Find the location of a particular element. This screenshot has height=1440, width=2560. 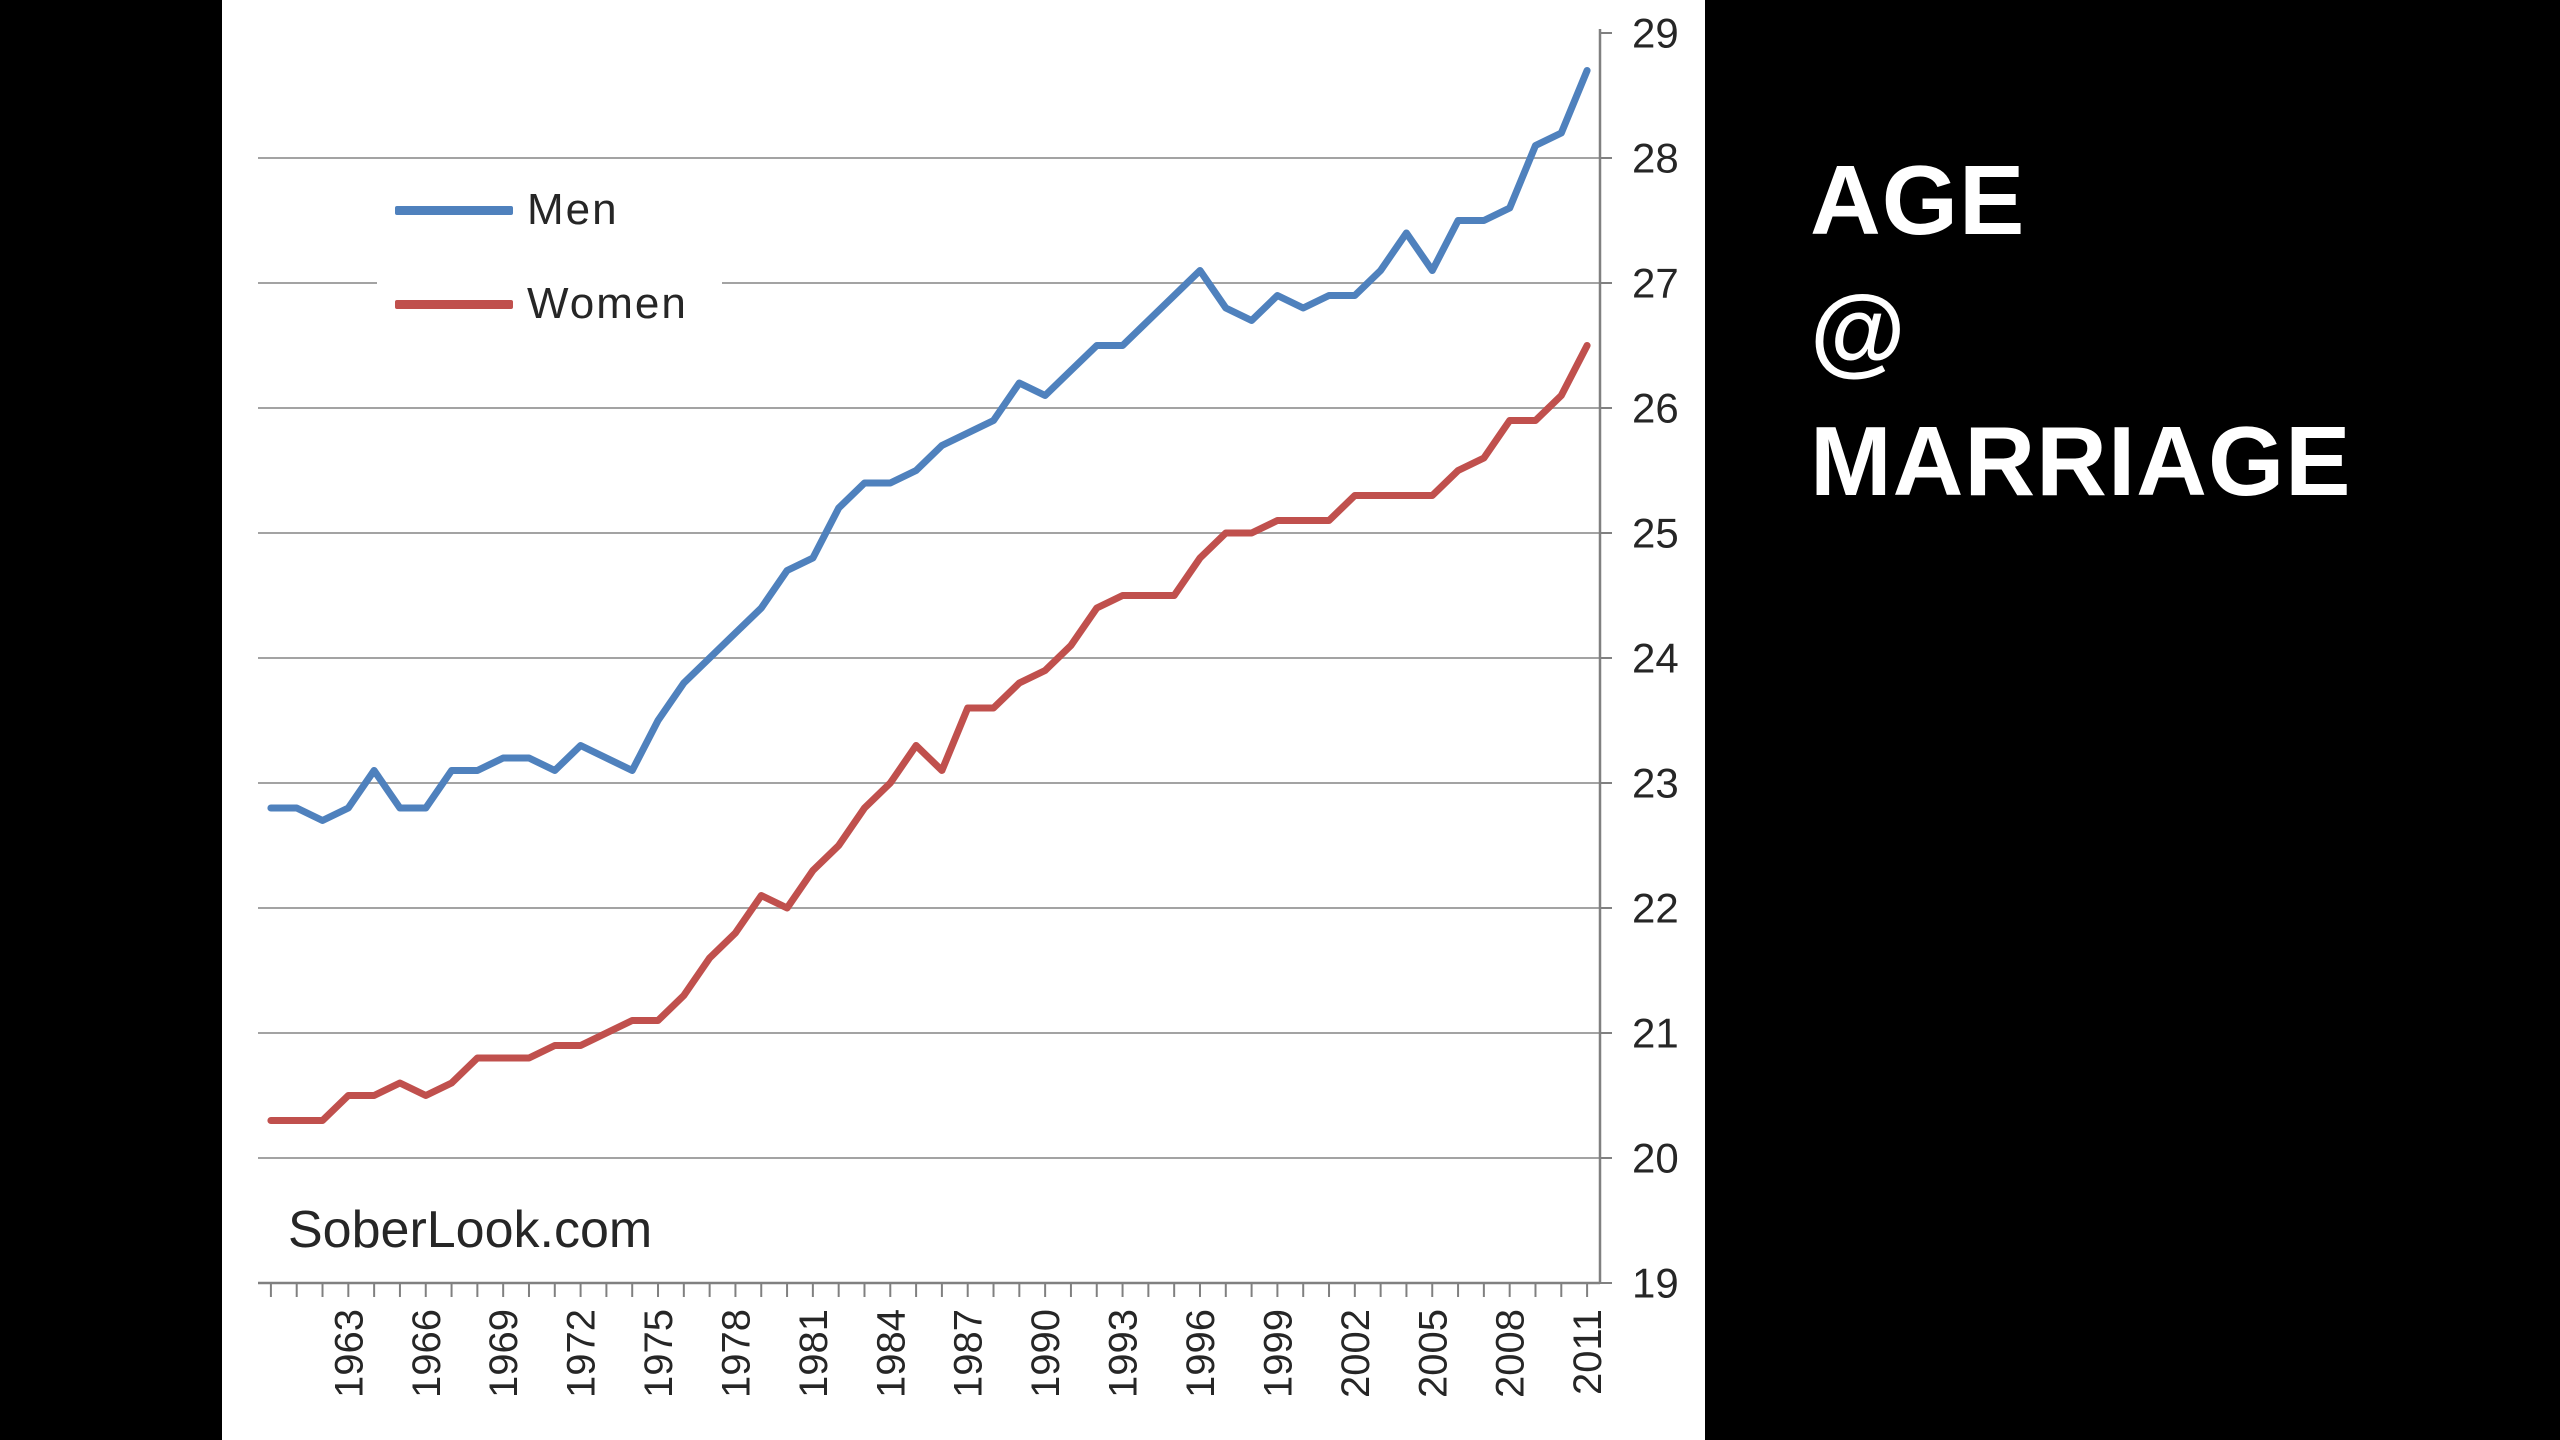

svg-text: 29 is located at coordinates (1655, 33).